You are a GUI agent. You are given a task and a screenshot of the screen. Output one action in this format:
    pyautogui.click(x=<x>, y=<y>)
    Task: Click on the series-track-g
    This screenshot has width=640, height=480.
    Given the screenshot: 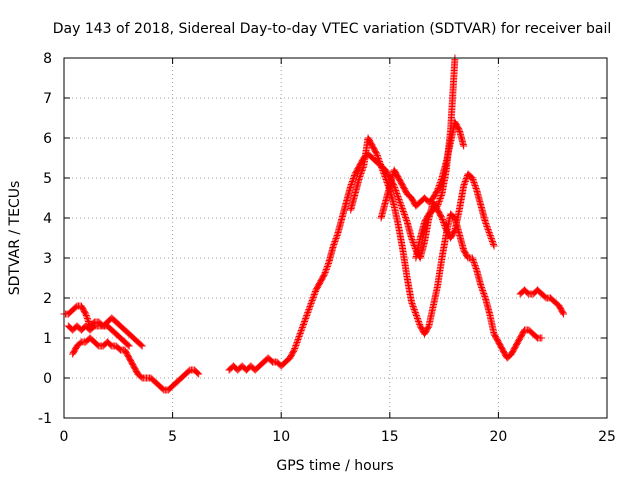 What is the action you would take?
    pyautogui.click(x=435, y=158)
    